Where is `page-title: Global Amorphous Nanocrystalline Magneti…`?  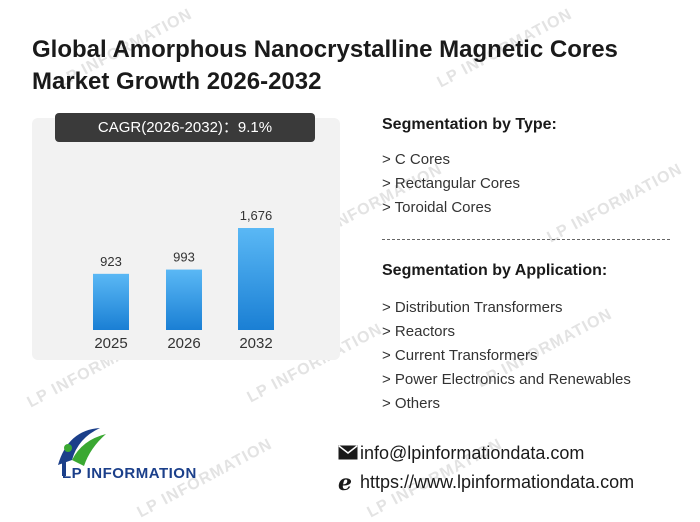 page-title: Global Amorphous Nanocrystalline Magneti… is located at coordinates (325, 65).